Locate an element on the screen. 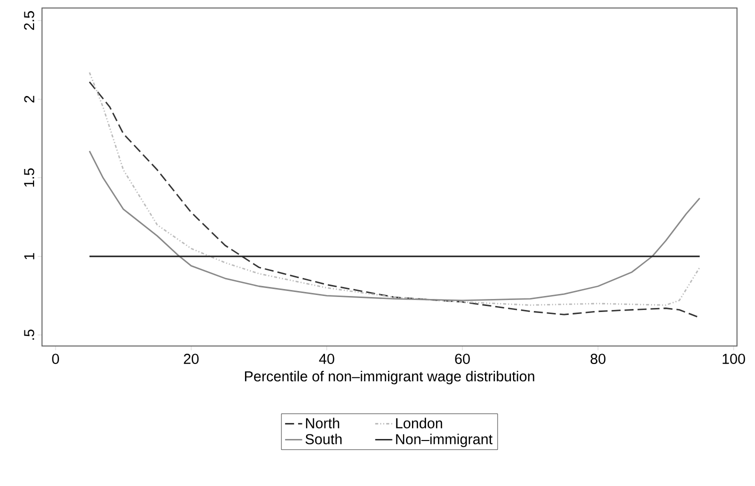 The width and height of the screenshot is (755, 486). legend-label: London is located at coordinates (419, 423).